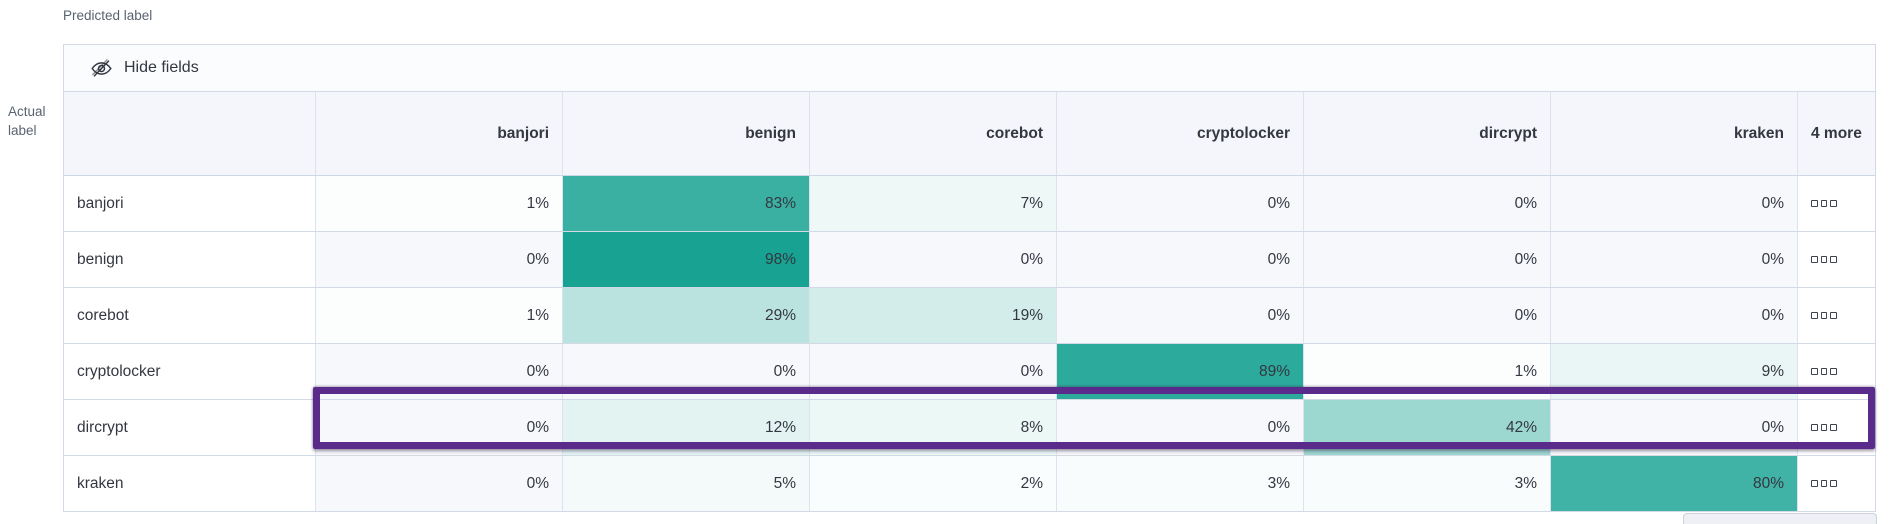 This screenshot has height=524, width=1896. I want to click on row-label: banjori, so click(190, 203).